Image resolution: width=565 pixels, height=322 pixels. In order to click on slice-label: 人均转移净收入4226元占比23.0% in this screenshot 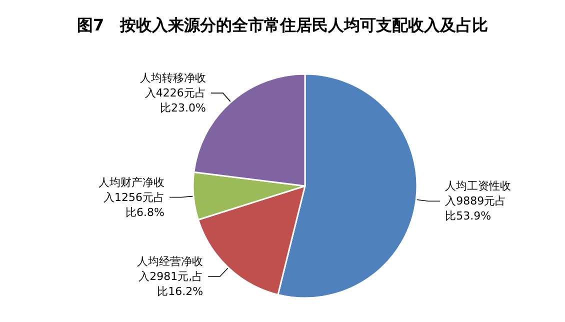, I will do `click(173, 93)`.